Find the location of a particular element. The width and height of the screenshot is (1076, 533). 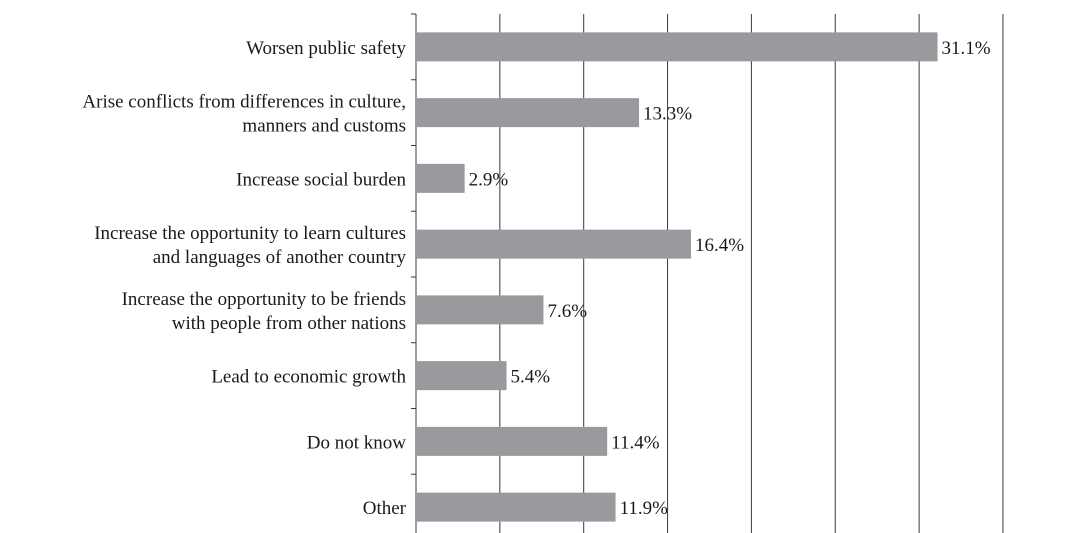

category-label: Lead to economic growth is located at coordinates (308, 377).